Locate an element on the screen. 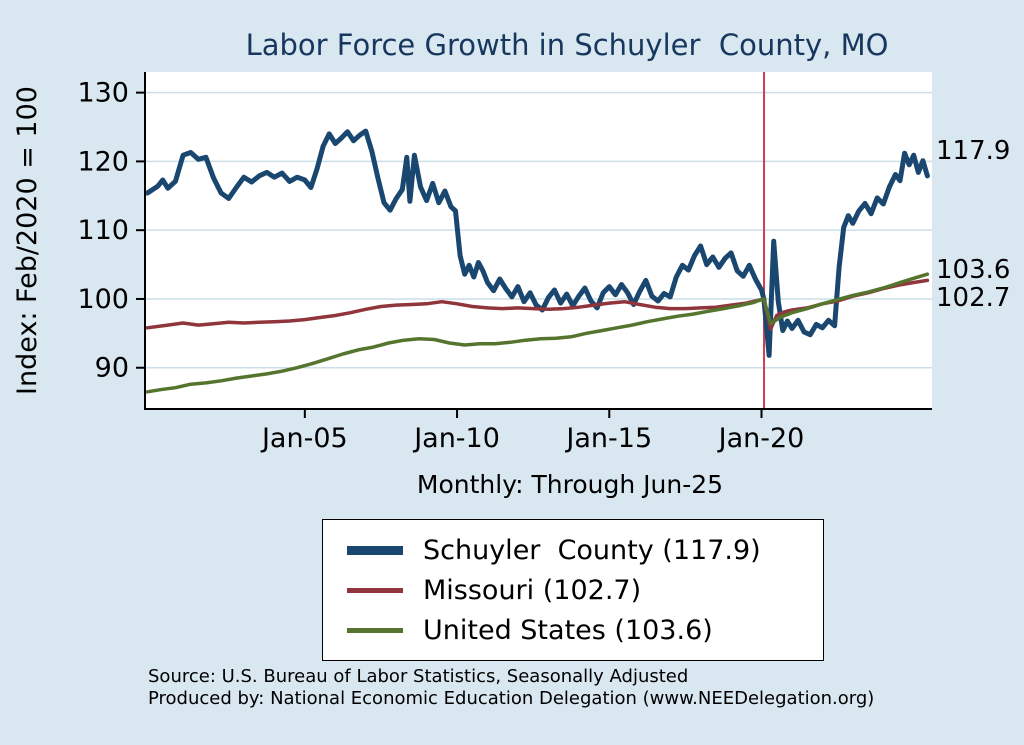  y-tick-label: 110 is located at coordinates (103, 230).